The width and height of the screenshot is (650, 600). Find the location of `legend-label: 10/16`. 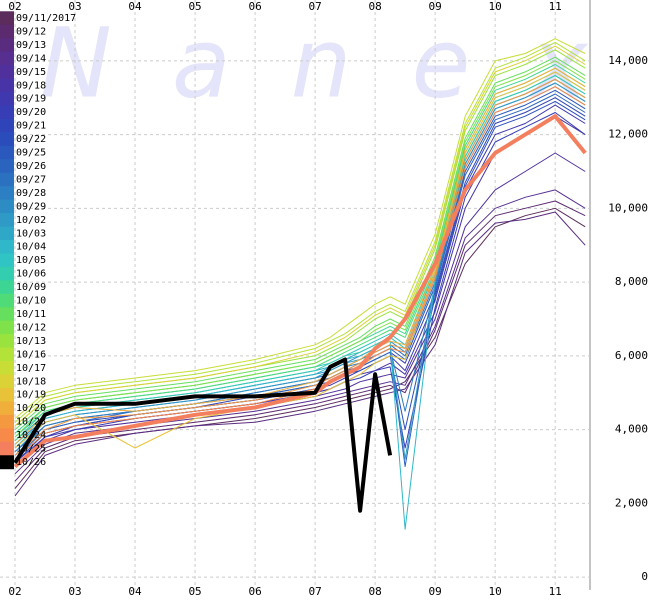

legend-label: 10/16 is located at coordinates (31, 354).